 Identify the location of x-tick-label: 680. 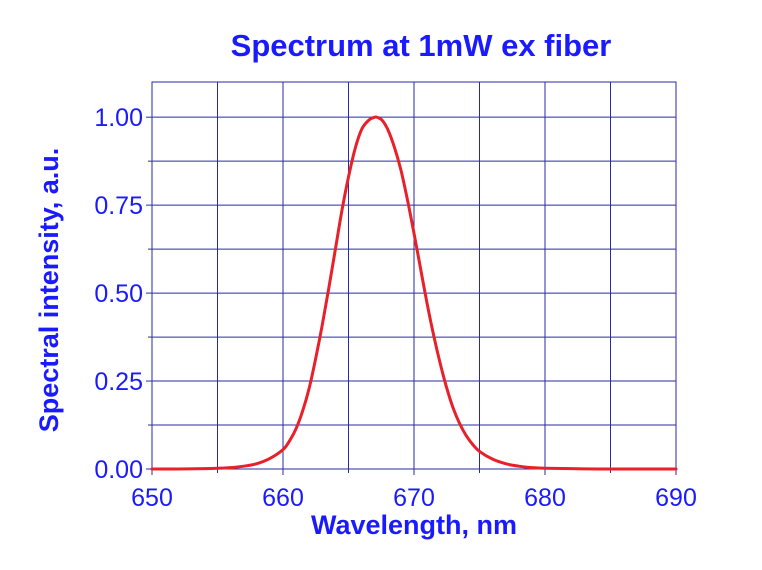
(545, 498).